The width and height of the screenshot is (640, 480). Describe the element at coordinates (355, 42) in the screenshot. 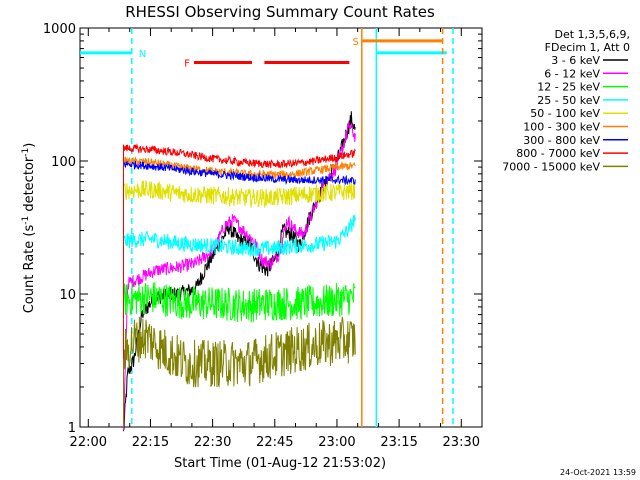

I see `annotation-label: S` at that location.